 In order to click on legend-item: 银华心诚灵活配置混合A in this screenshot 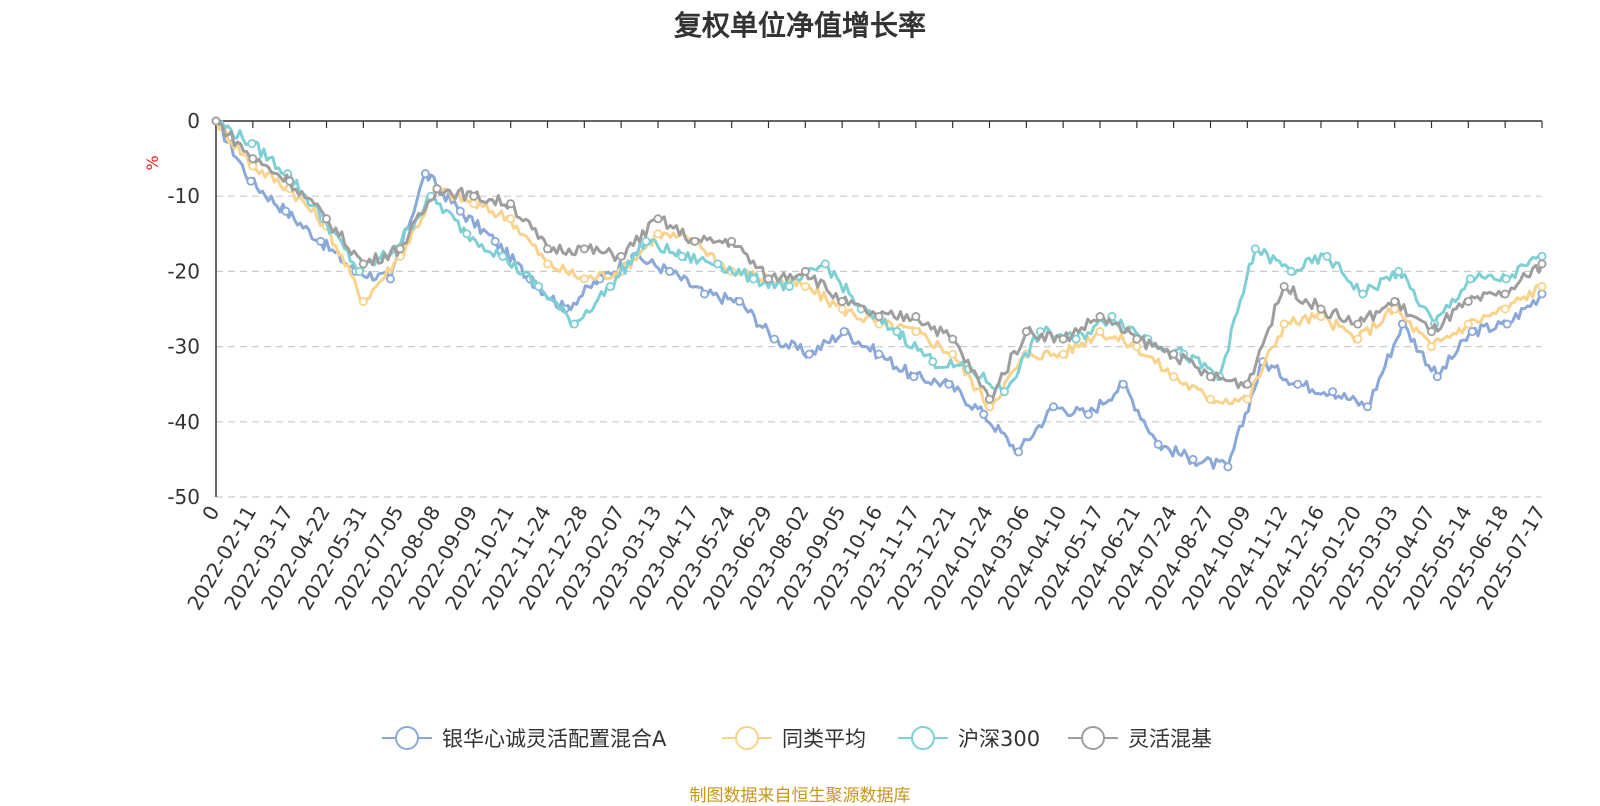, I will do `click(524, 738)`.